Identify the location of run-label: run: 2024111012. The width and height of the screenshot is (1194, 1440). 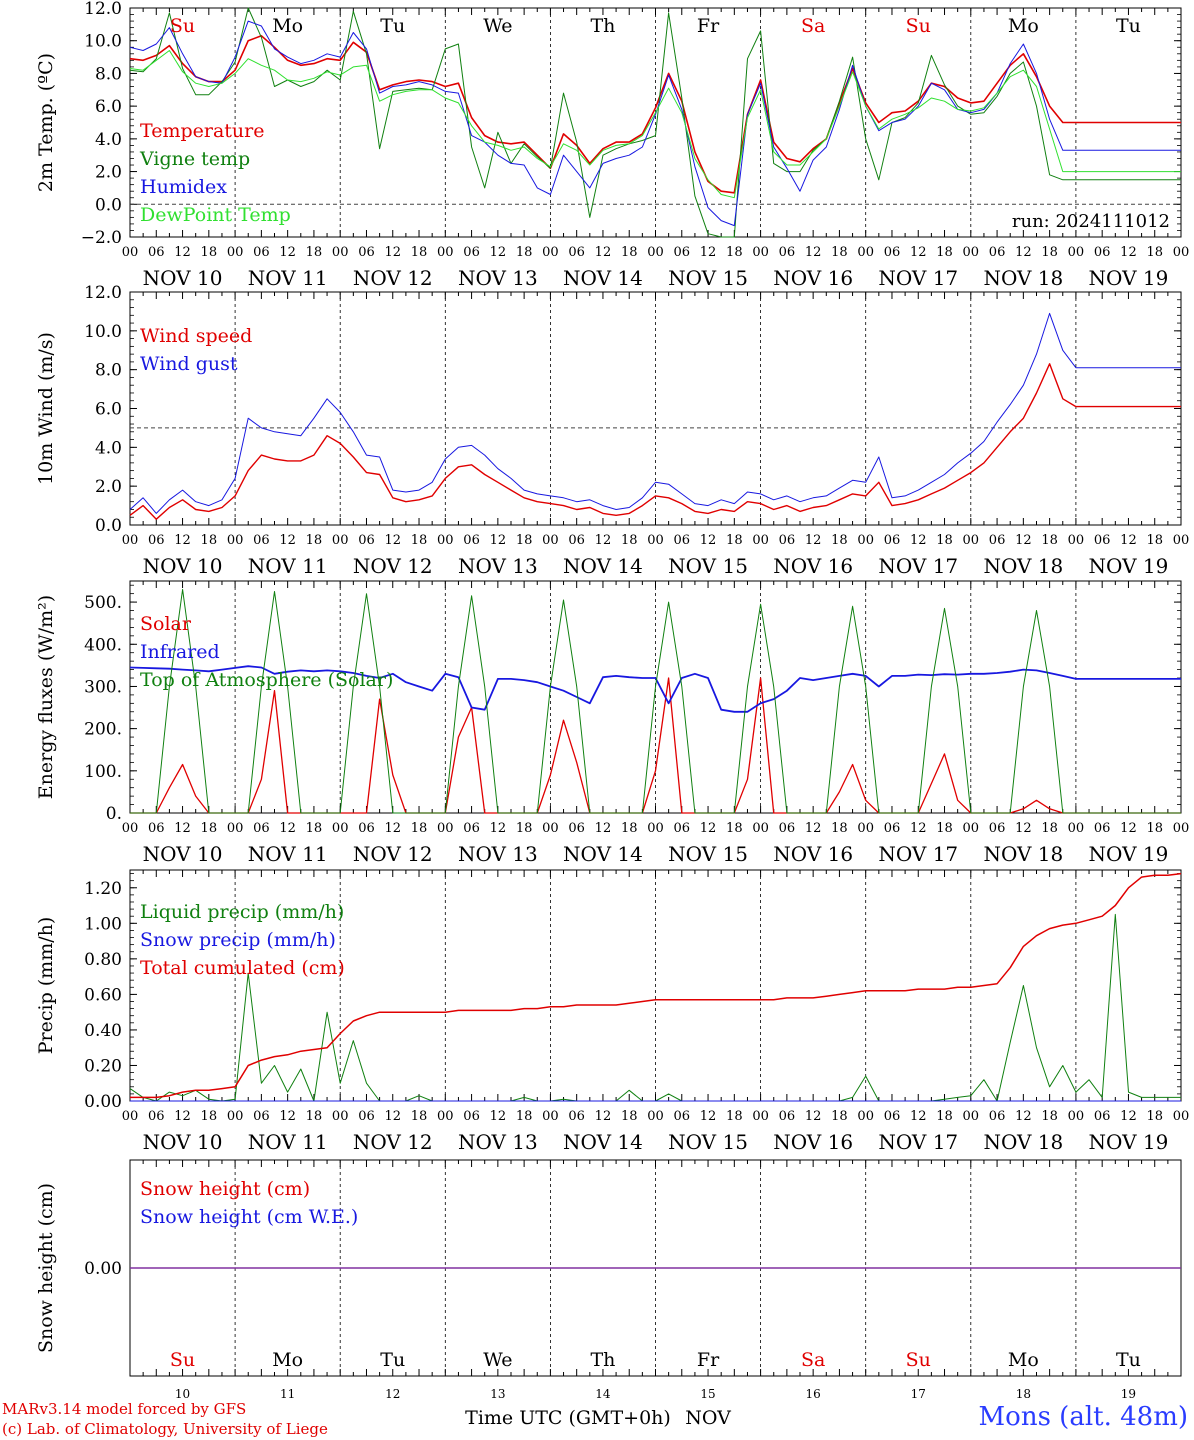
(1091, 221).